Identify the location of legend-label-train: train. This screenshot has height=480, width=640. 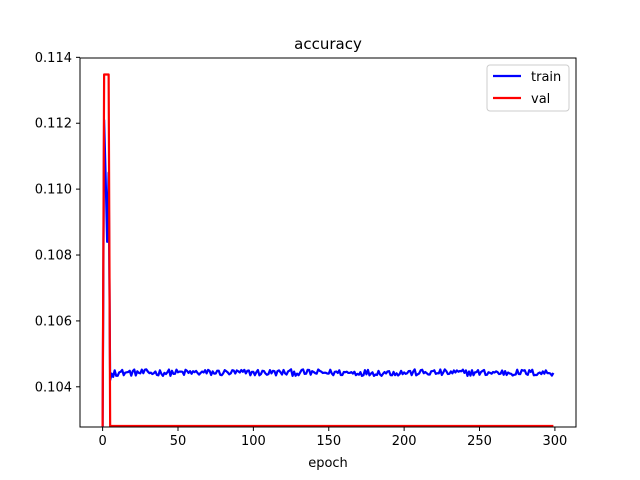
(546, 77).